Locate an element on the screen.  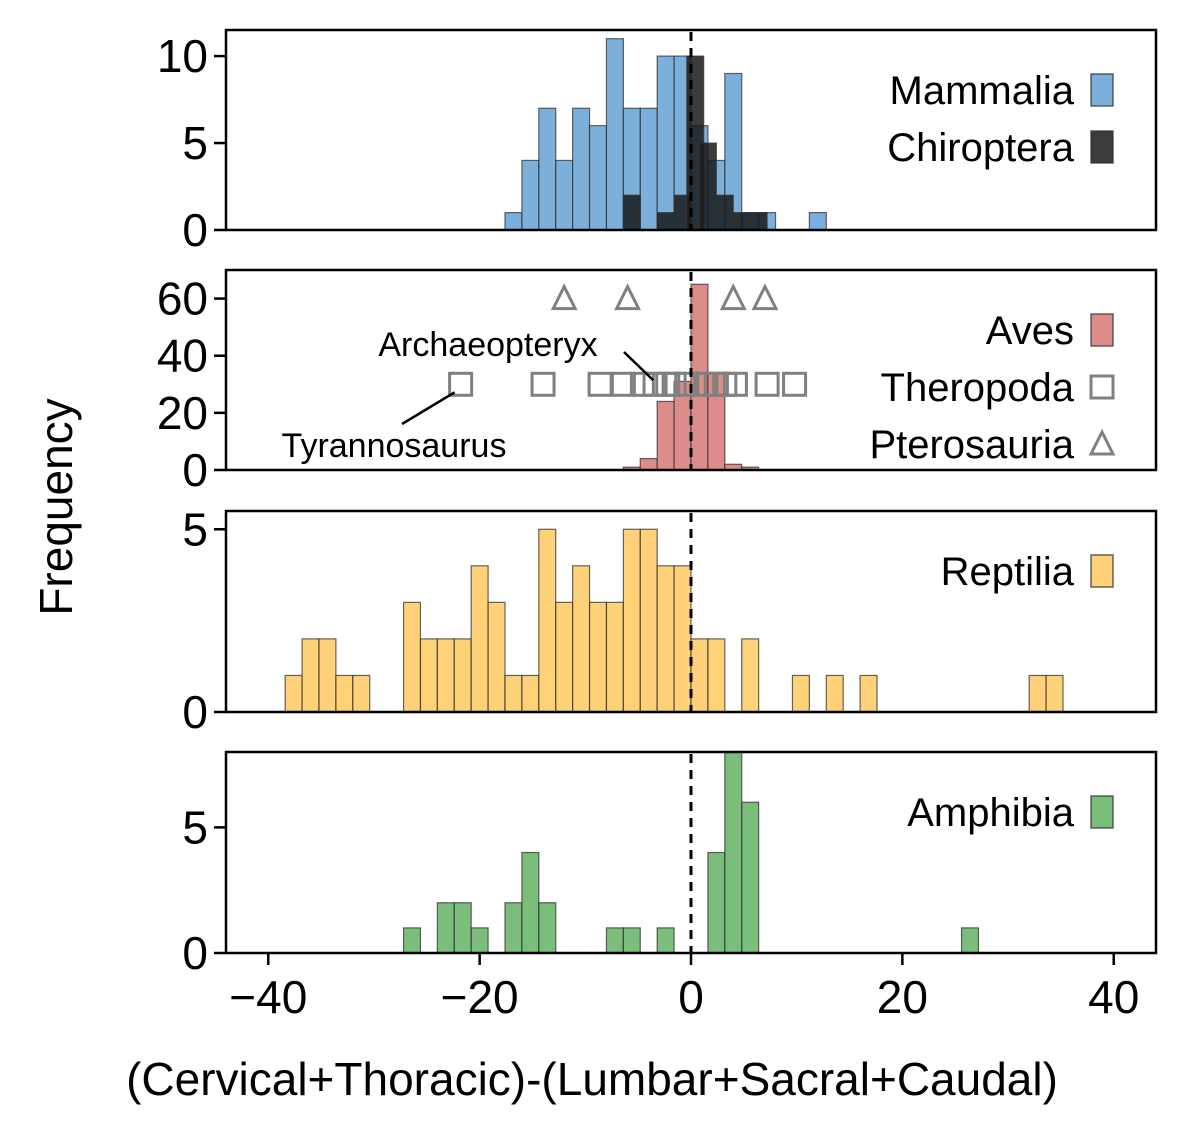
legend-chiroptera-swatch is located at coordinates (1102, 147).